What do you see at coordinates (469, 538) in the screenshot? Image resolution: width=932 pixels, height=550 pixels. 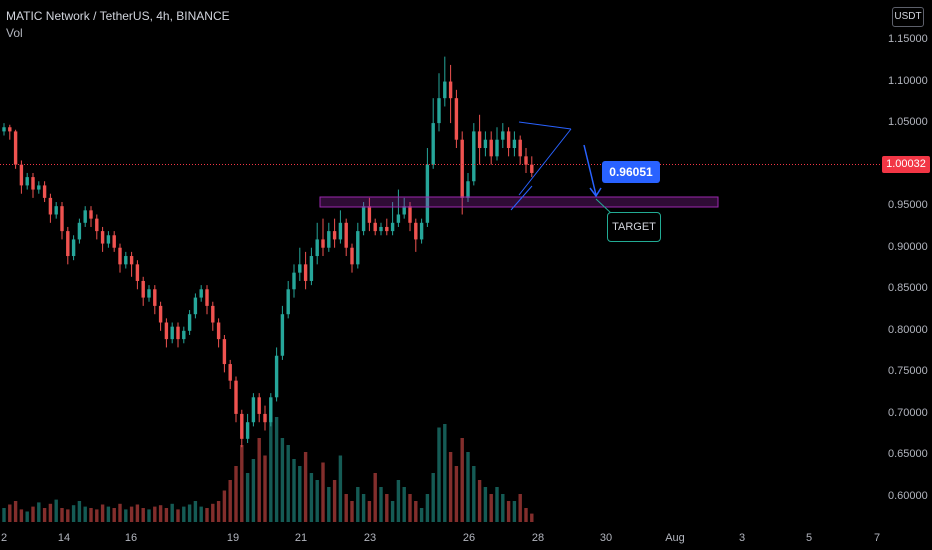 I see `time-scale-label: 26` at bounding box center [469, 538].